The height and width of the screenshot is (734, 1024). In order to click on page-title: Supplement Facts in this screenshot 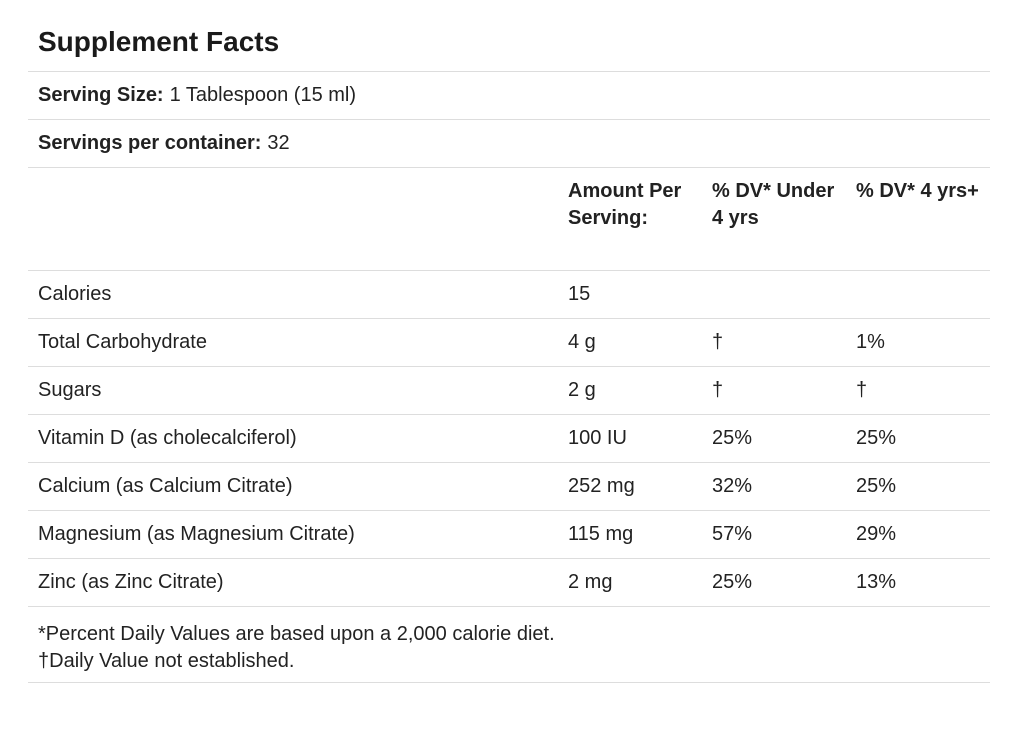, I will do `click(509, 36)`.